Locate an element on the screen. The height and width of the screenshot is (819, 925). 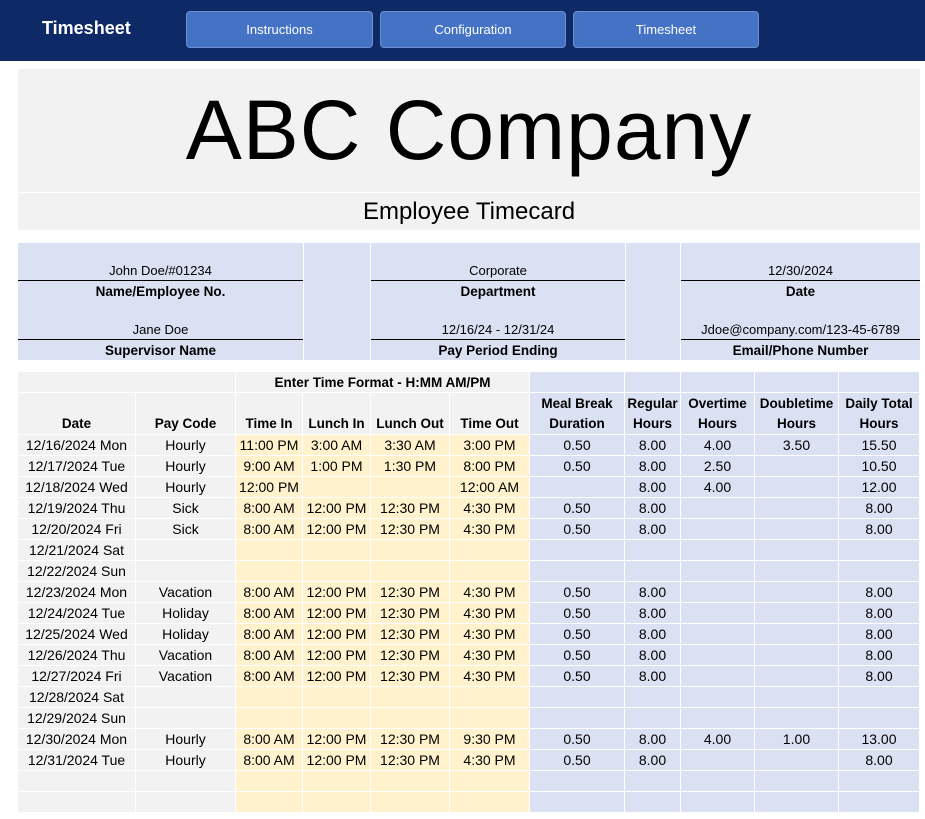
cell-lunch-out: 3:30 AM is located at coordinates (410, 445).